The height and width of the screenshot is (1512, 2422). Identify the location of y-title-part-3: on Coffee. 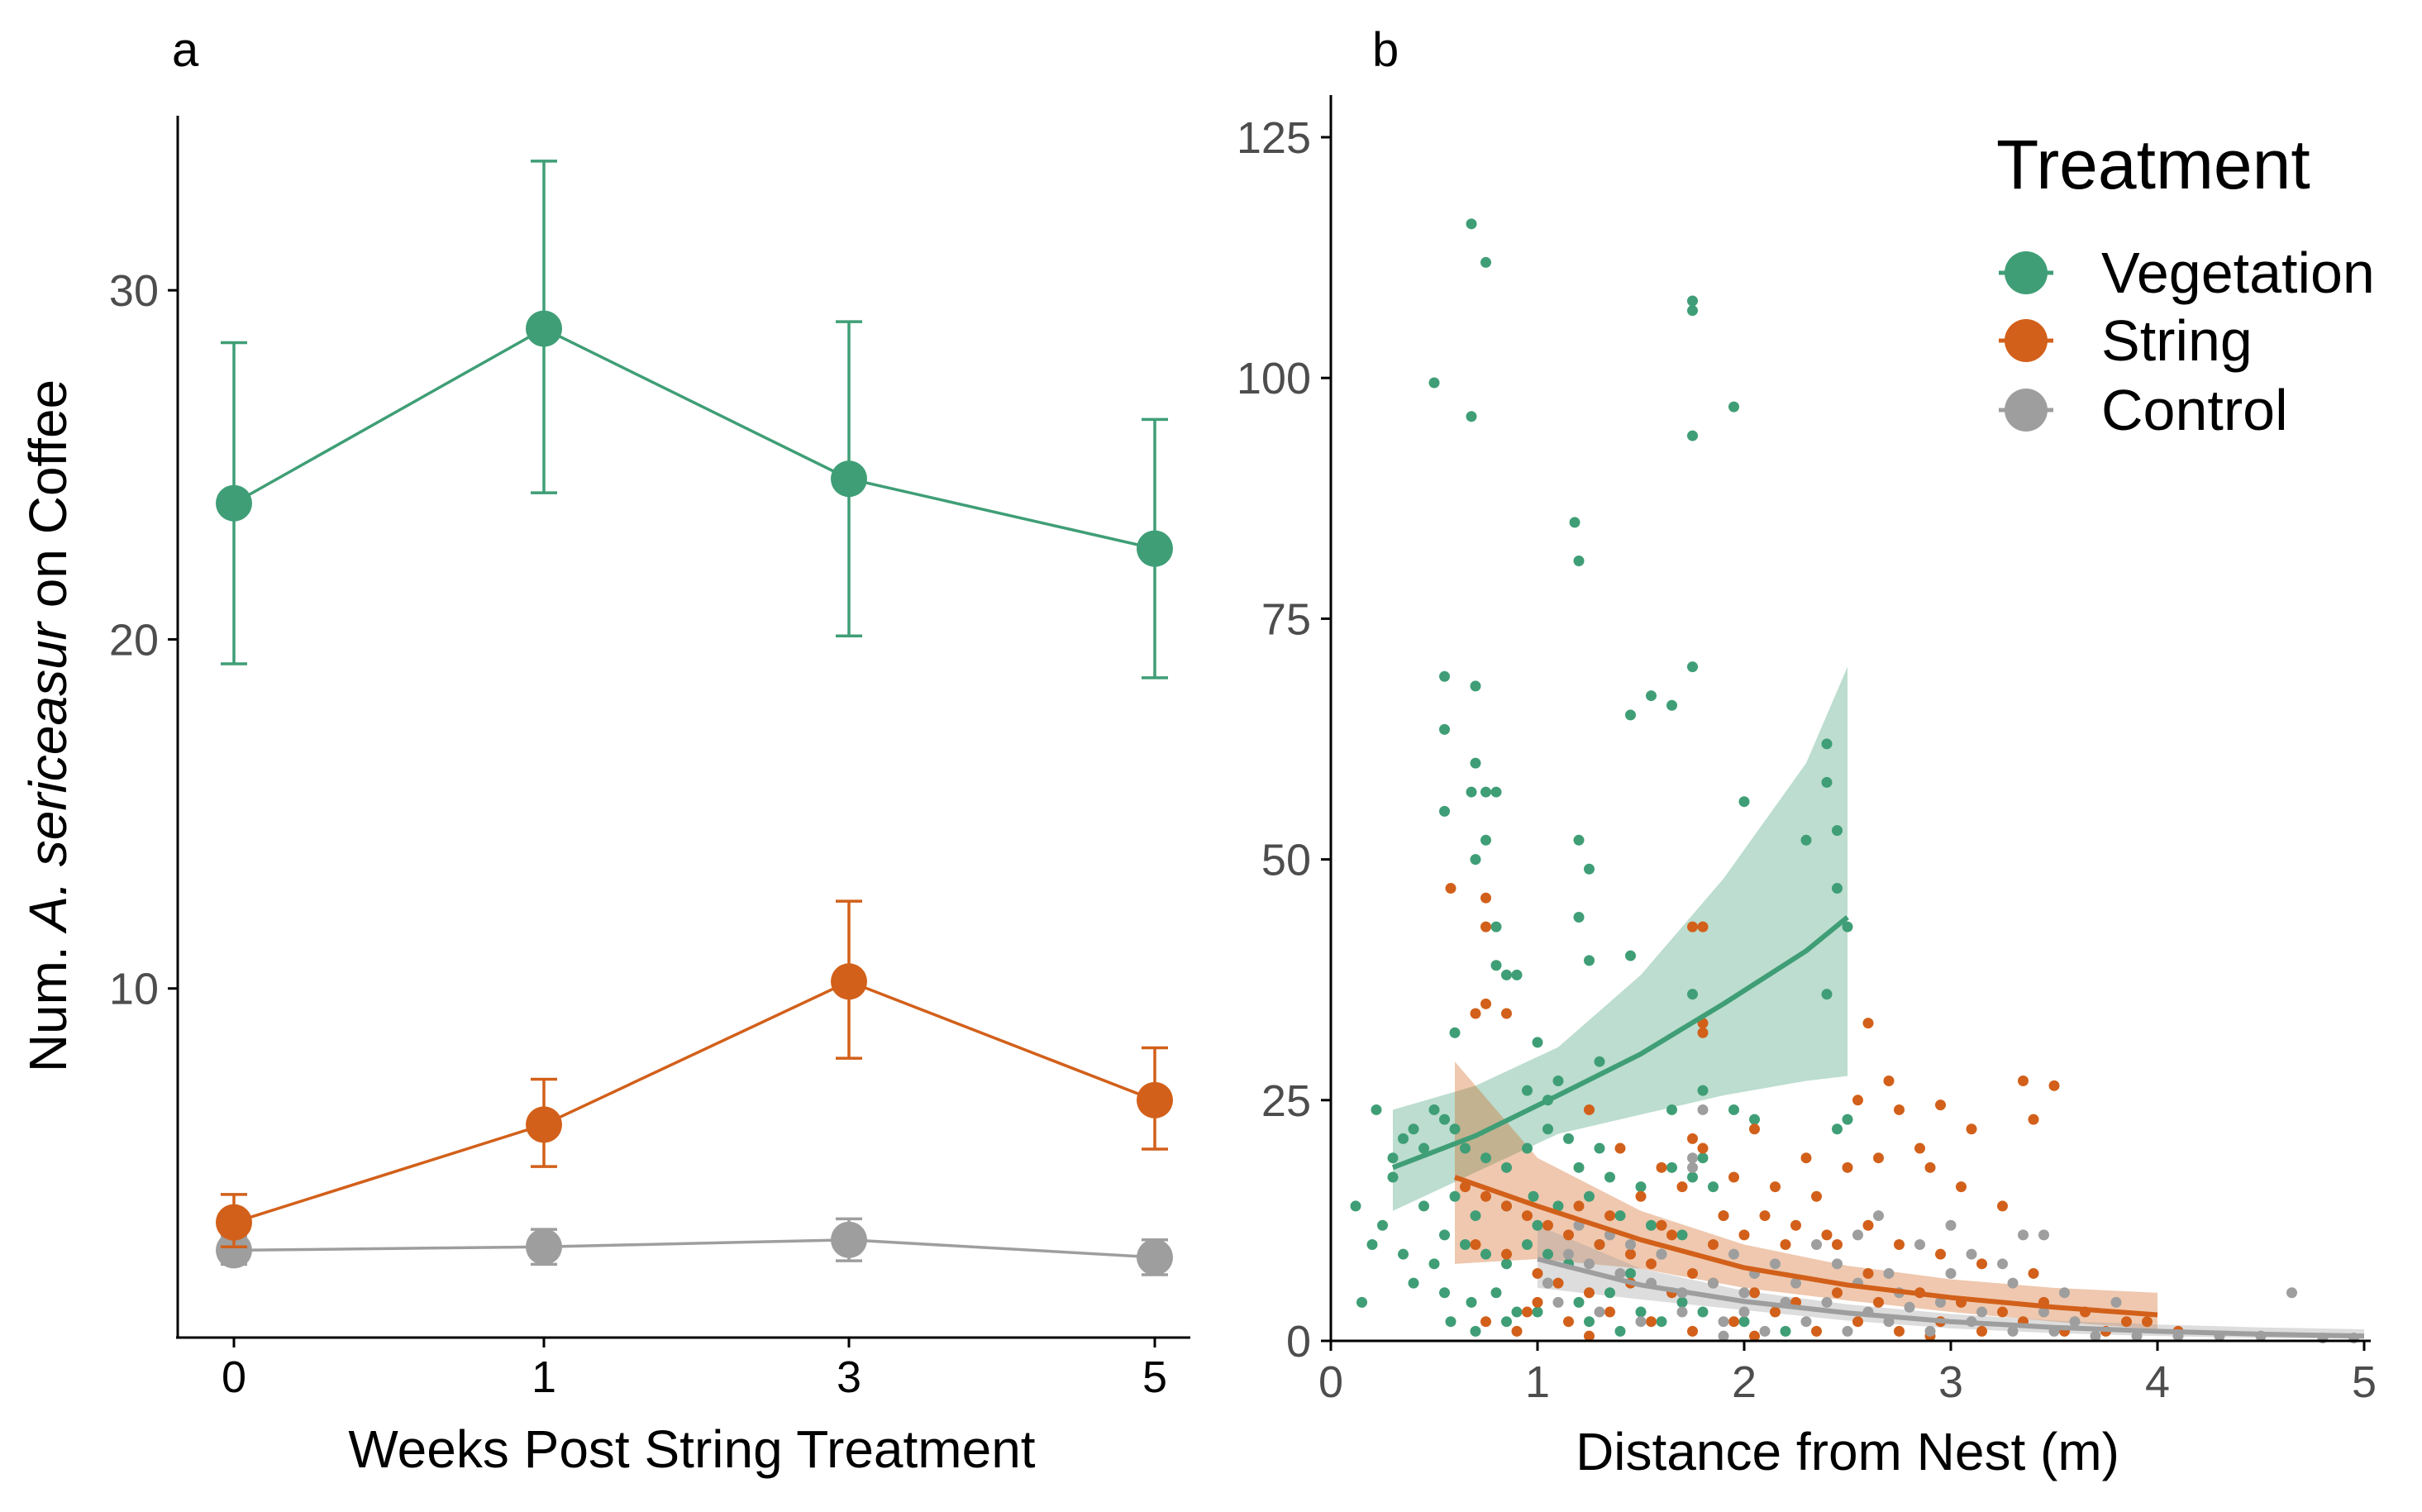
(48, 500).